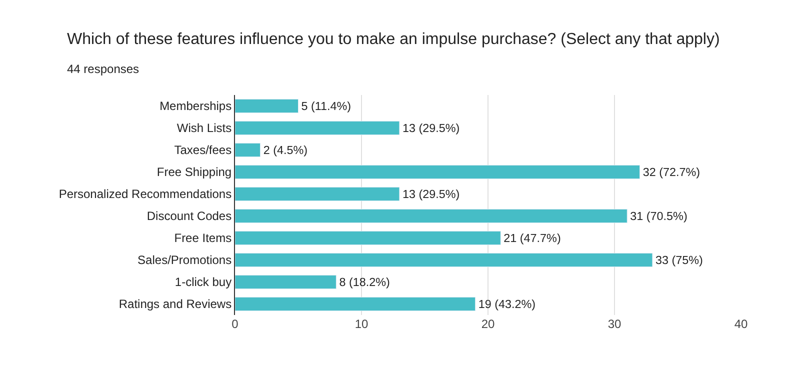 This screenshot has height=378, width=797. What do you see at coordinates (196, 106) in the screenshot?
I see `y-tick-label: Memberships` at bounding box center [196, 106].